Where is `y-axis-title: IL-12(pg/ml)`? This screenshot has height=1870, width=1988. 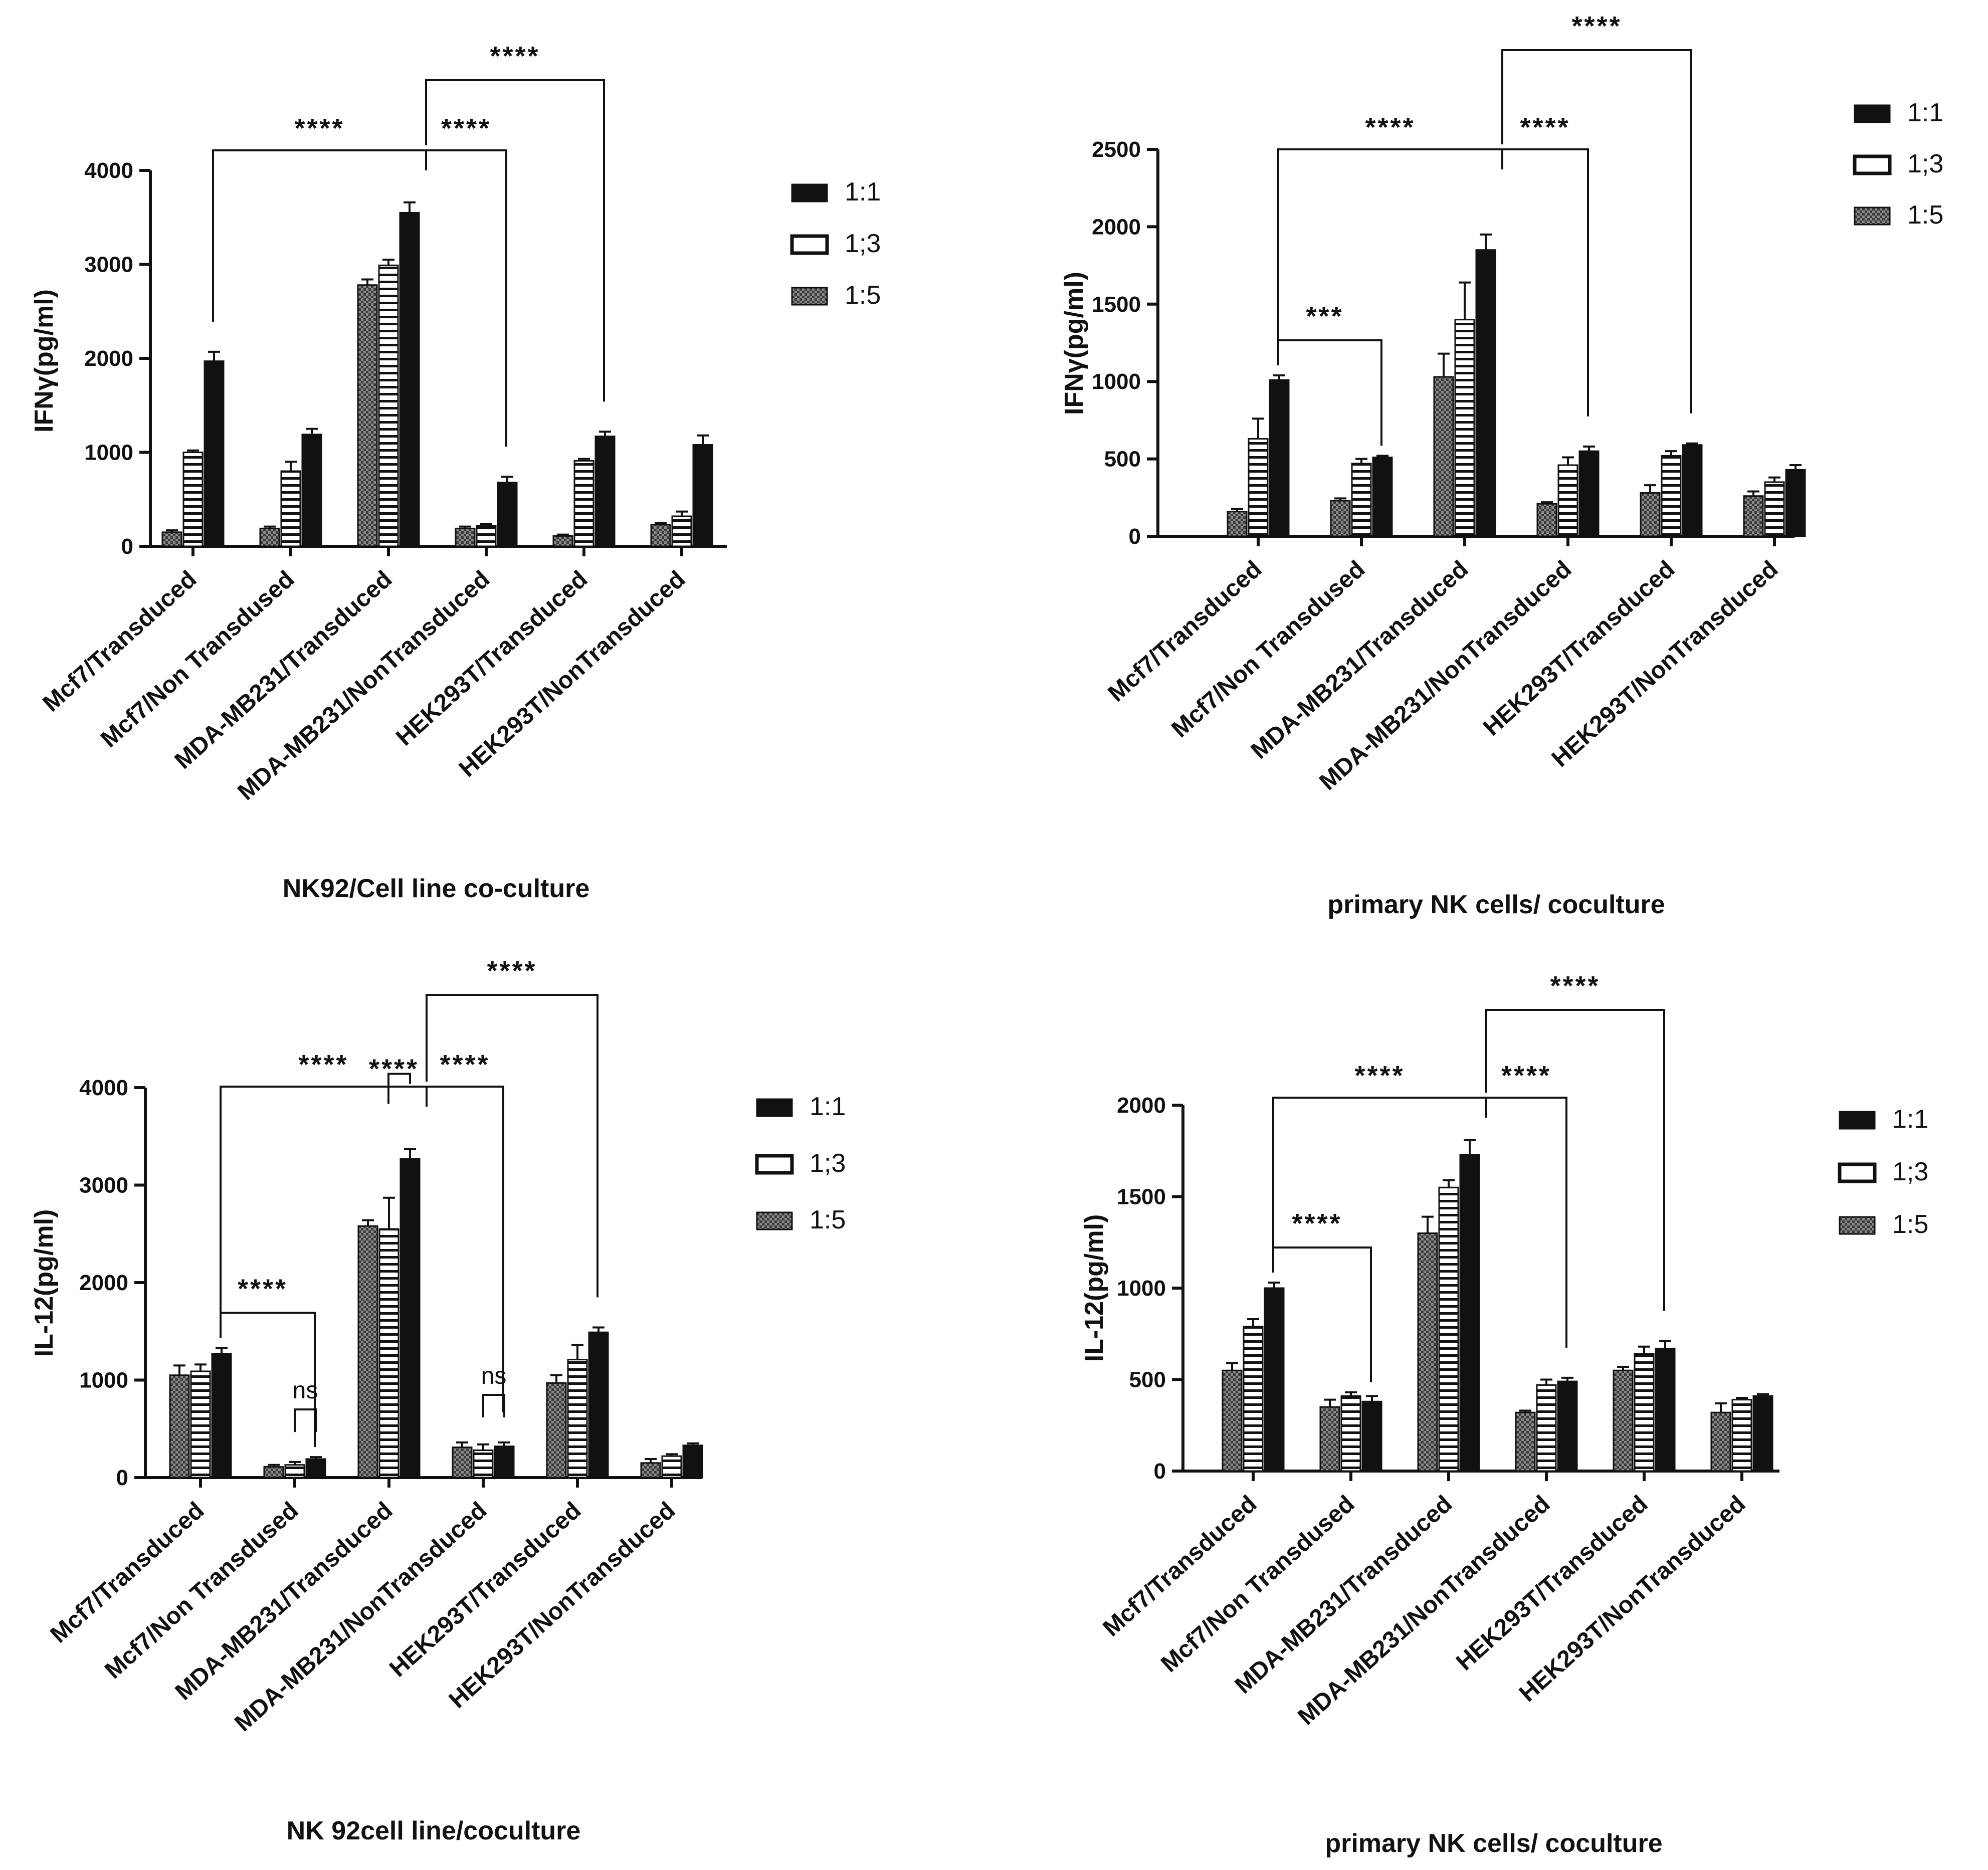
y-axis-title: IL-12(pg/ml) is located at coordinates (1094, 1288).